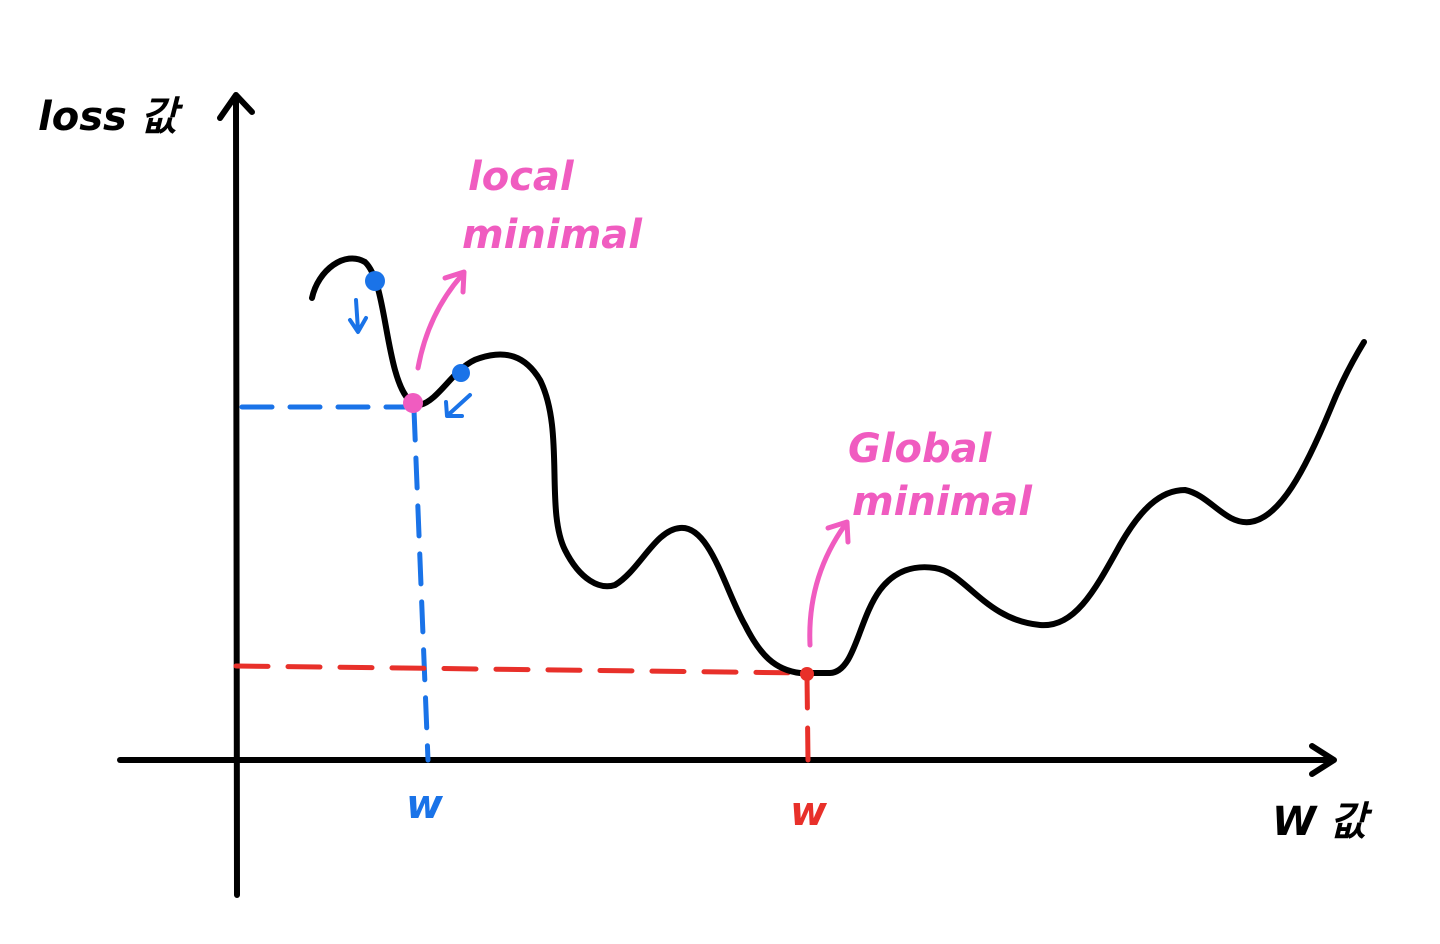 This screenshot has width=1440, height=944. Describe the element at coordinates (358, 316) in the screenshot. I see `step-arrow-left` at that location.